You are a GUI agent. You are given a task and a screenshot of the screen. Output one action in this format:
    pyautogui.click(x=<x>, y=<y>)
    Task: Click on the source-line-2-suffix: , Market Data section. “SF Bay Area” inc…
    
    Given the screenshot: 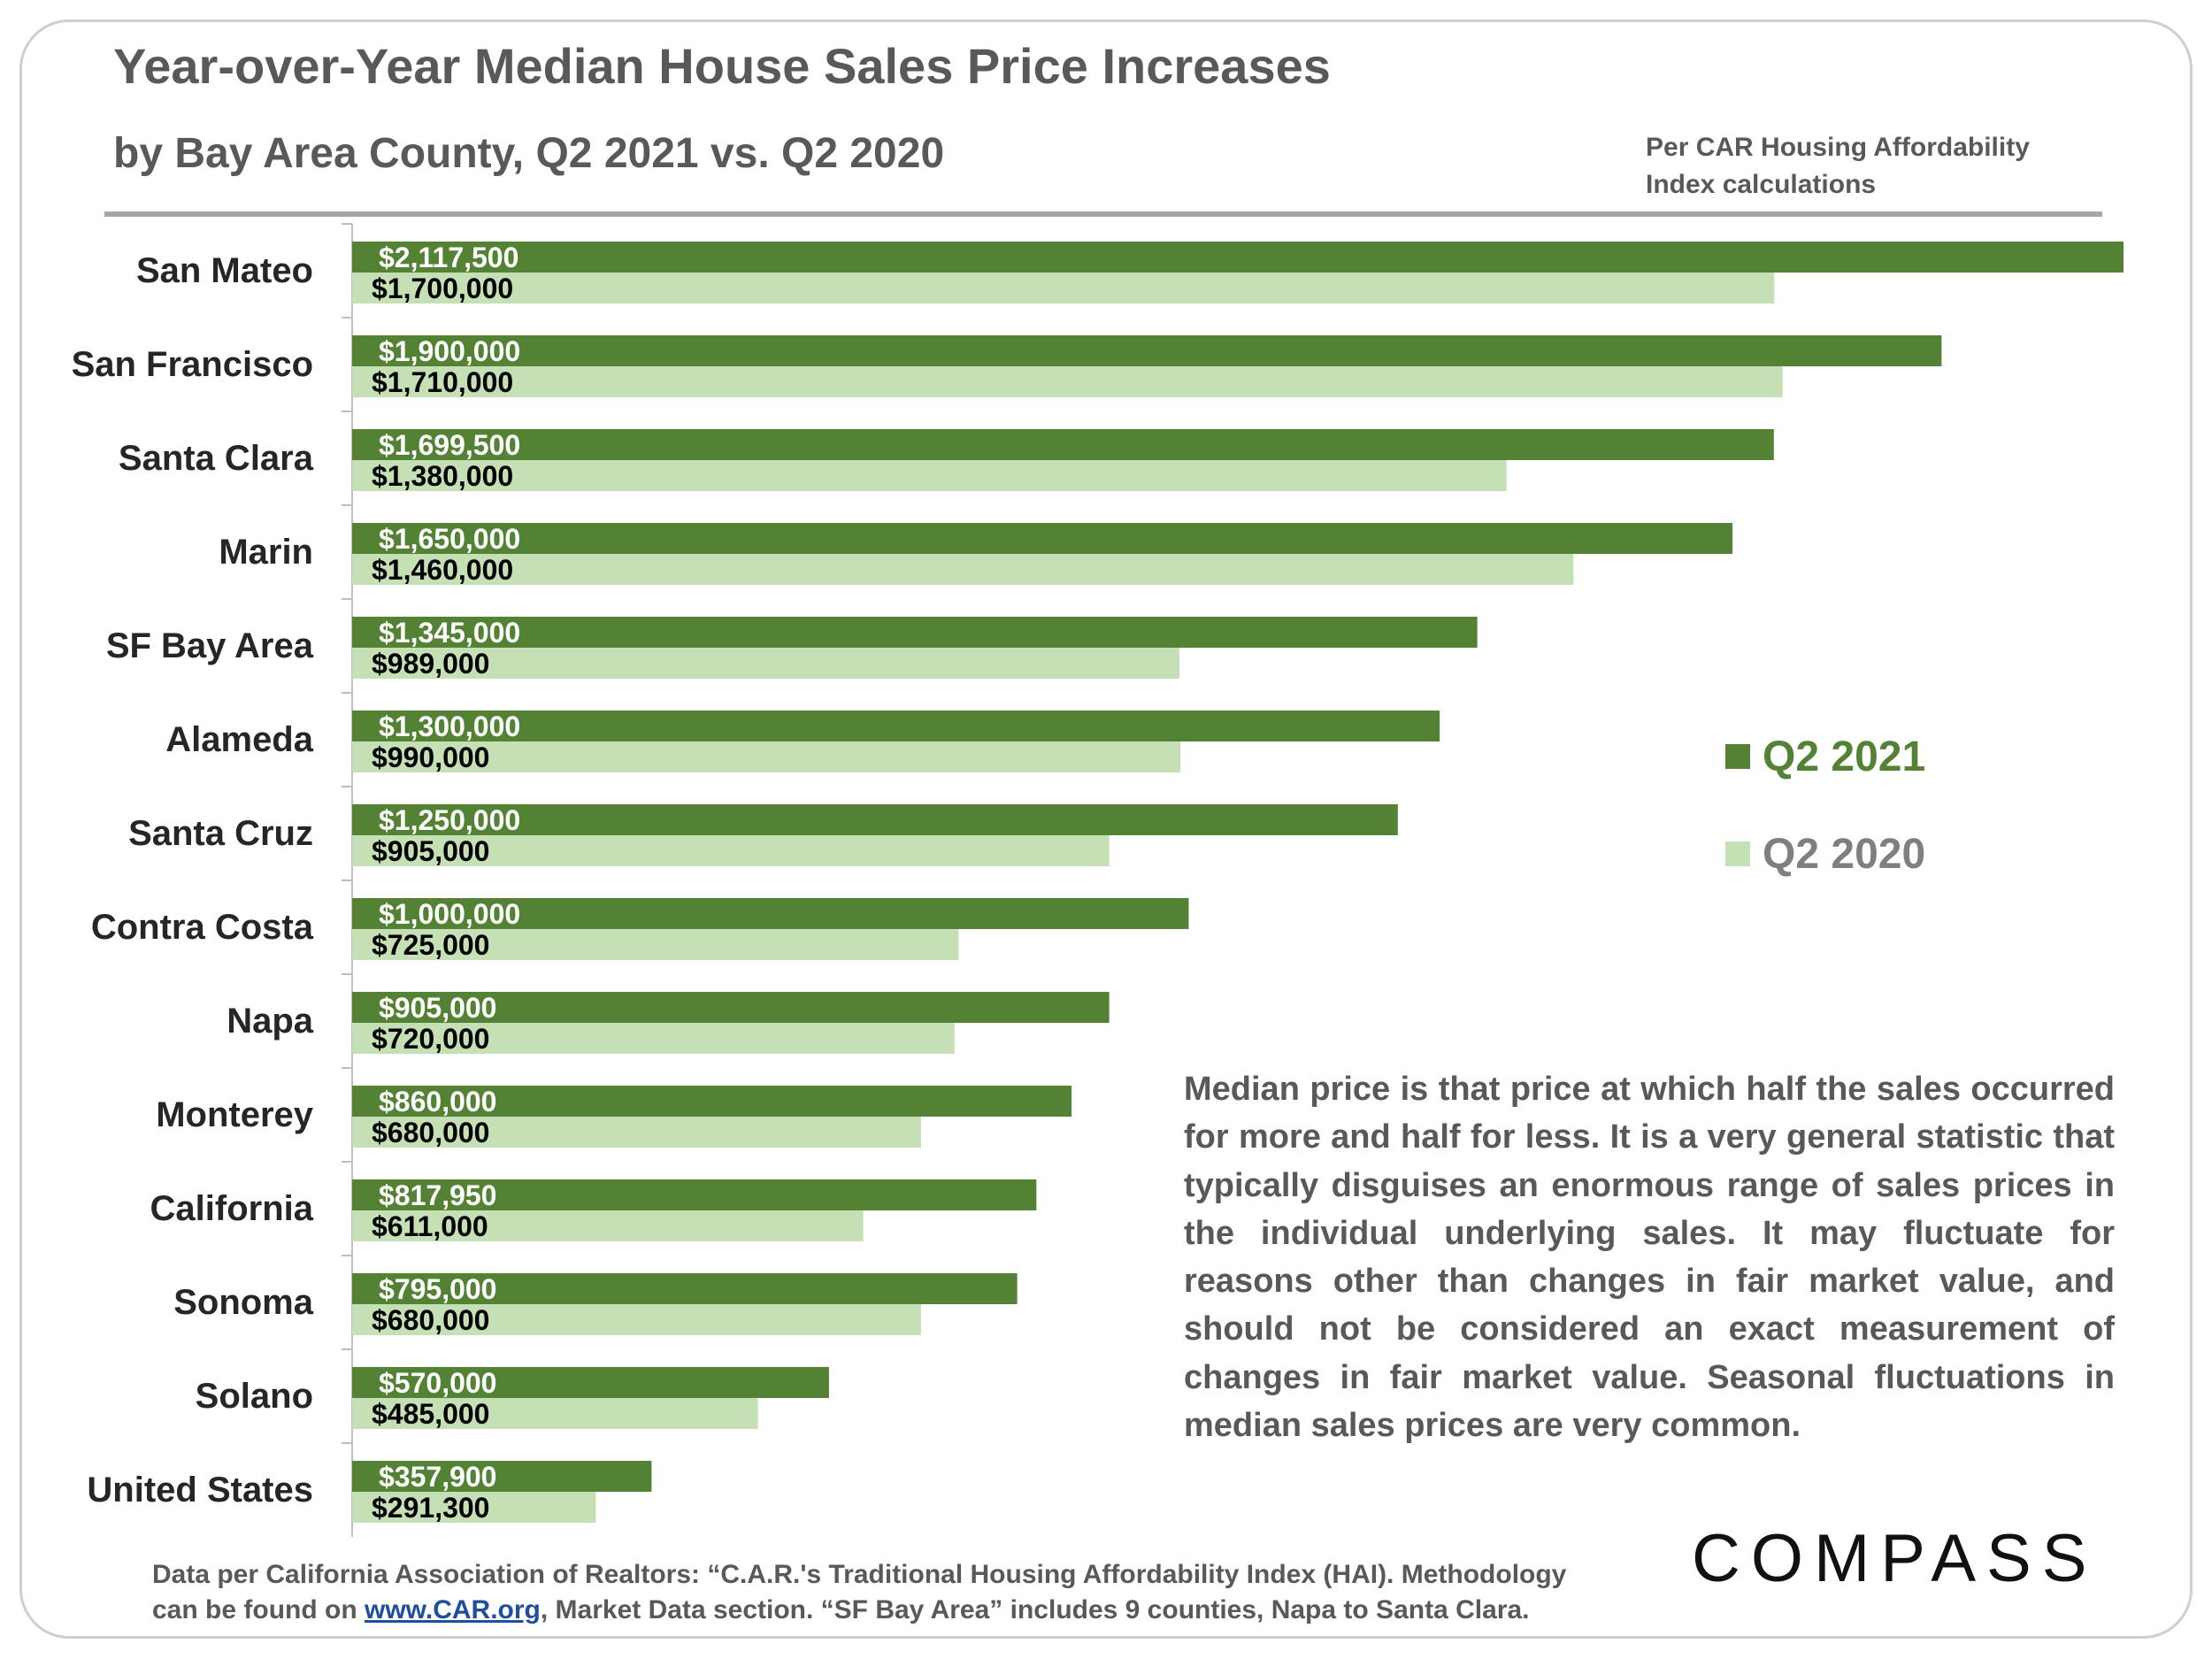 What is the action you would take?
    pyautogui.click(x=1035, y=1610)
    